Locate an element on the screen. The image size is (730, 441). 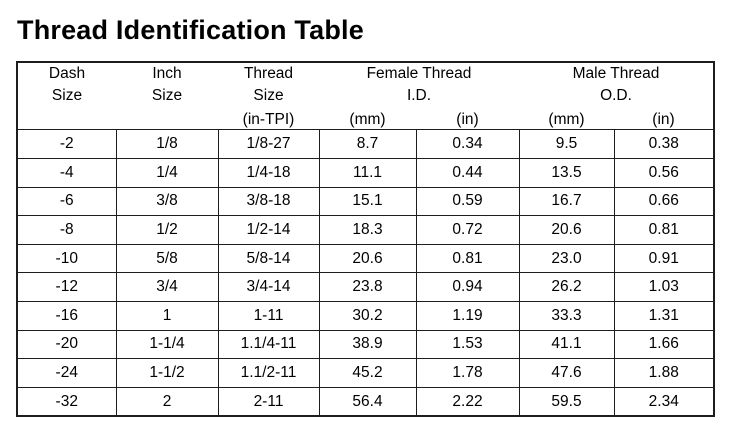
cell-inch-size: 1 is located at coordinates (167, 315).